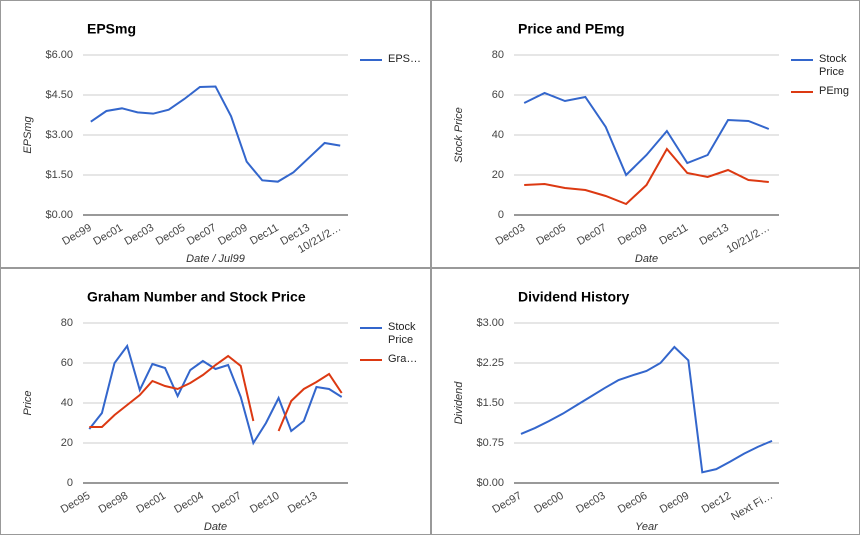 This screenshot has width=860, height=535. Describe the element at coordinates (189, 503) in the screenshot. I see `x-tick-label: Dec04` at that location.